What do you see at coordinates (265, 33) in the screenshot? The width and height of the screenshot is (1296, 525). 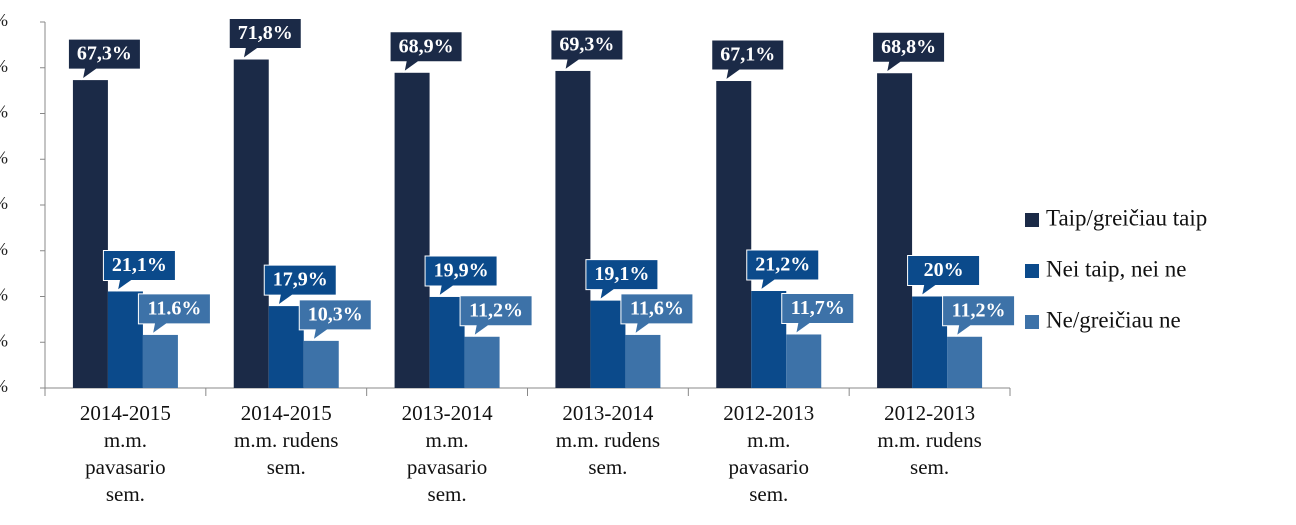 I see `data-label: 71,8%` at bounding box center [265, 33].